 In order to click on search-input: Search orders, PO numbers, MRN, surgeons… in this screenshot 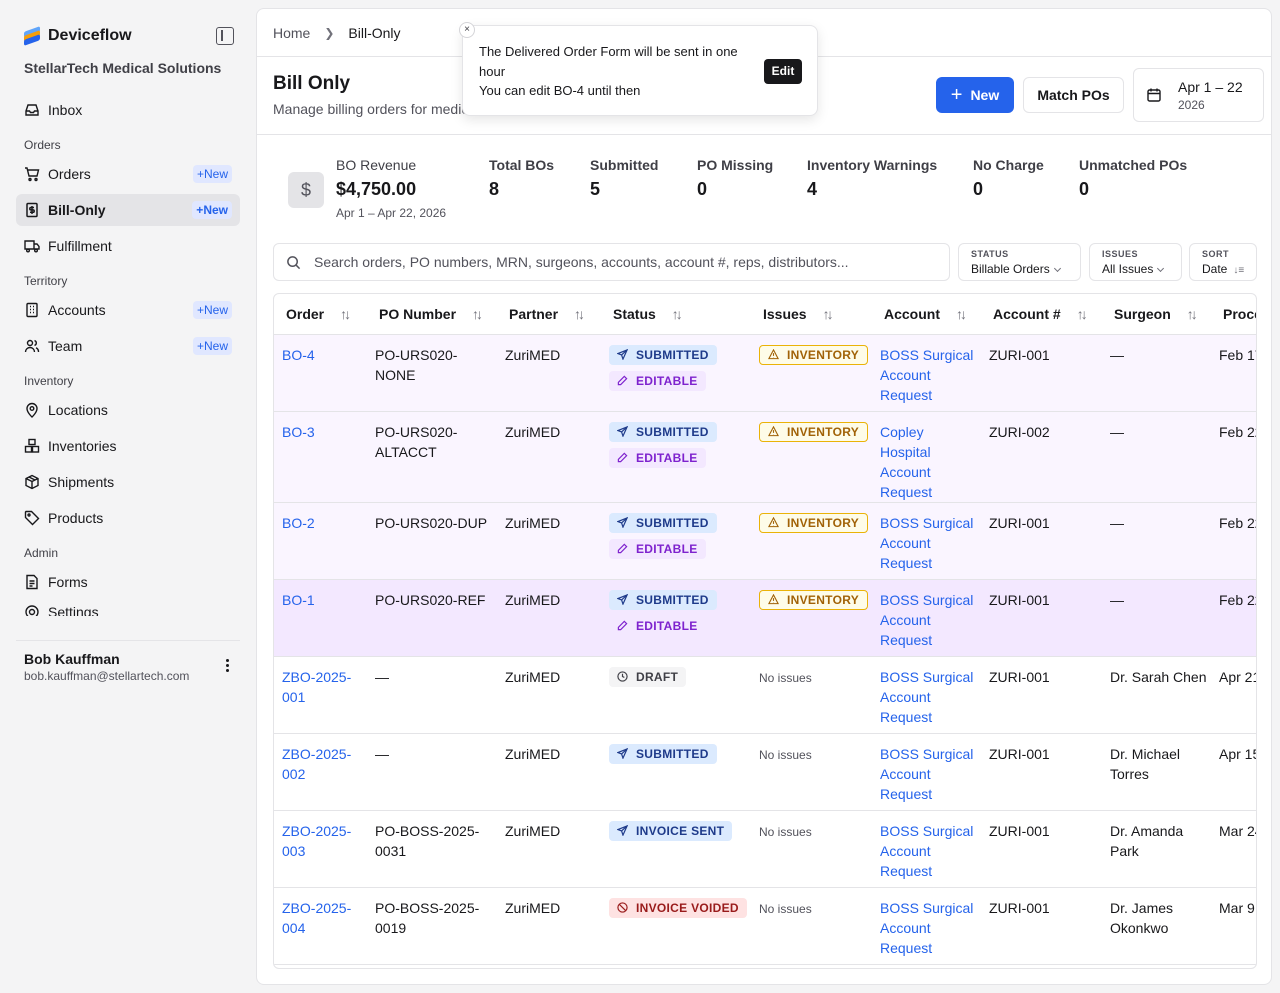, I will do `click(611, 262)`.